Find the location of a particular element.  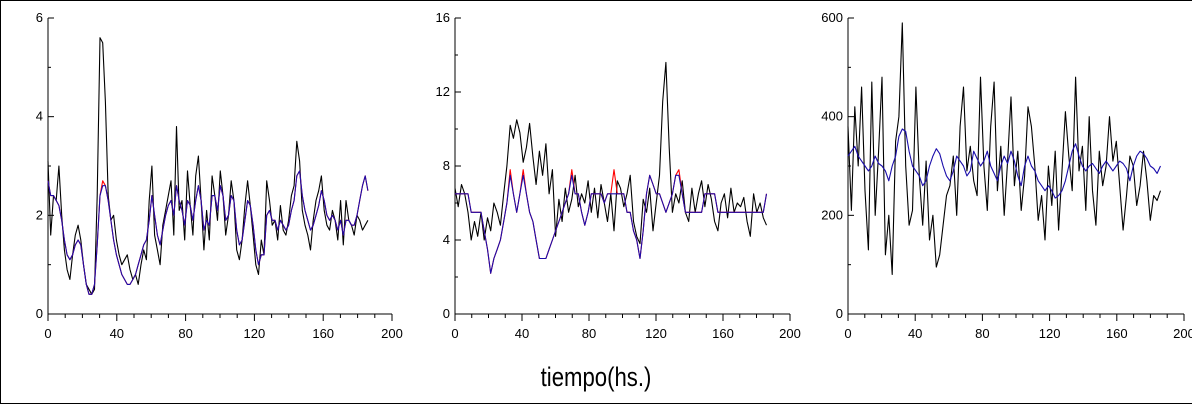

y-tick-label: 8 is located at coordinates (446, 165).